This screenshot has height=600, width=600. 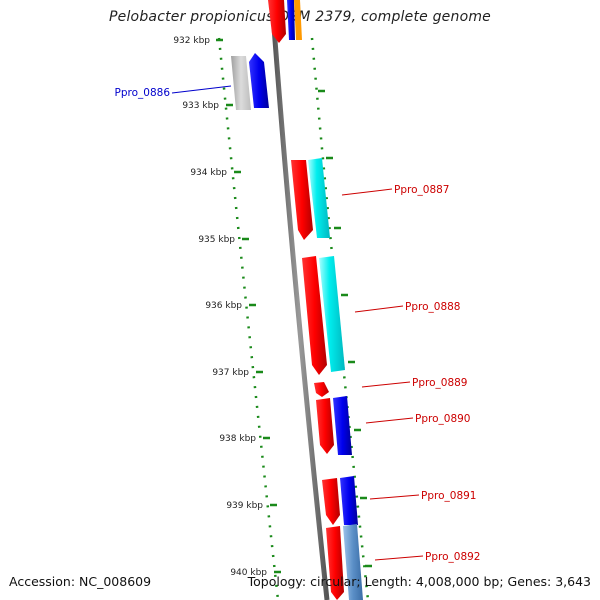 What do you see at coordinates (442, 419) in the screenshot?
I see `gene-label-ppro-0890: Ppro_0890` at bounding box center [442, 419].